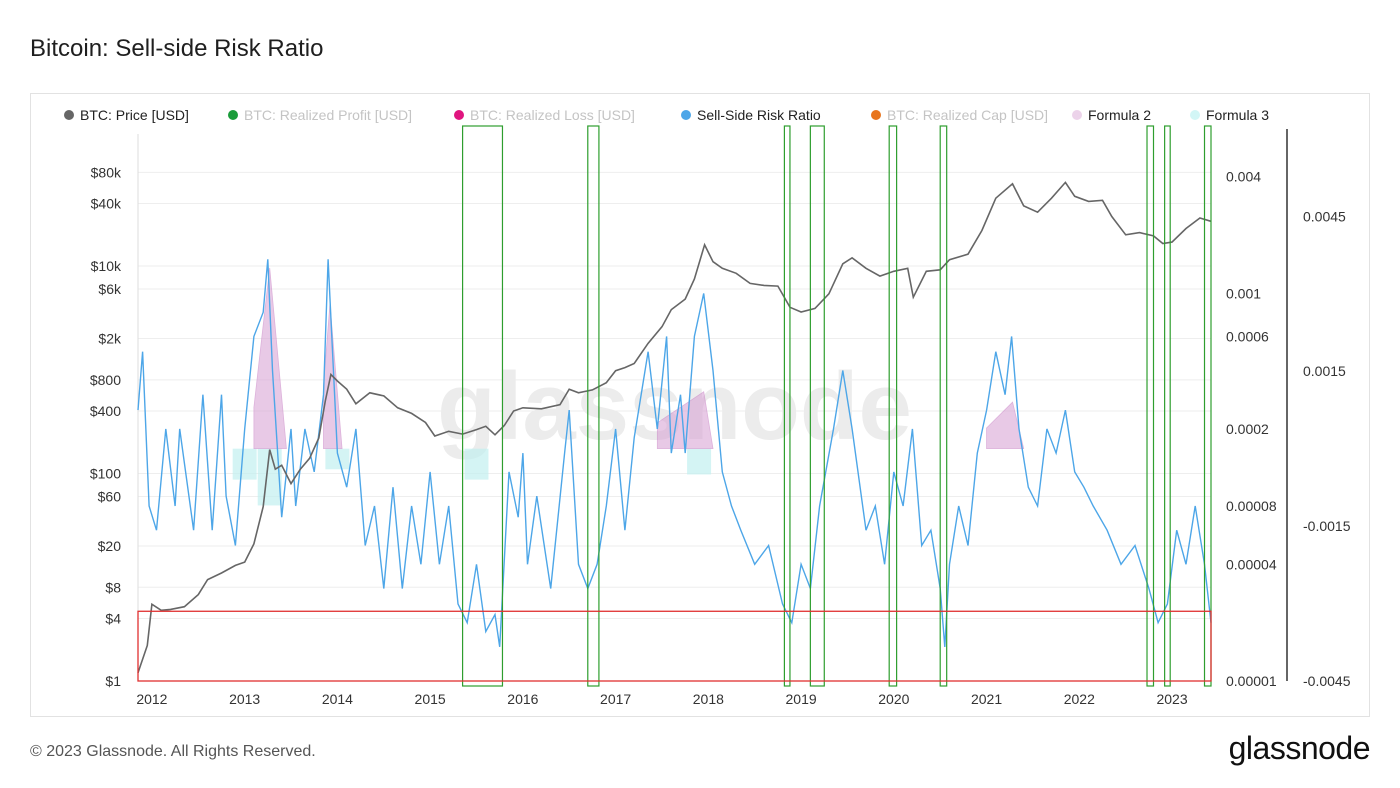  Describe the element at coordinates (893, 699) in the screenshot. I see `x-tick-label: 2020` at that location.